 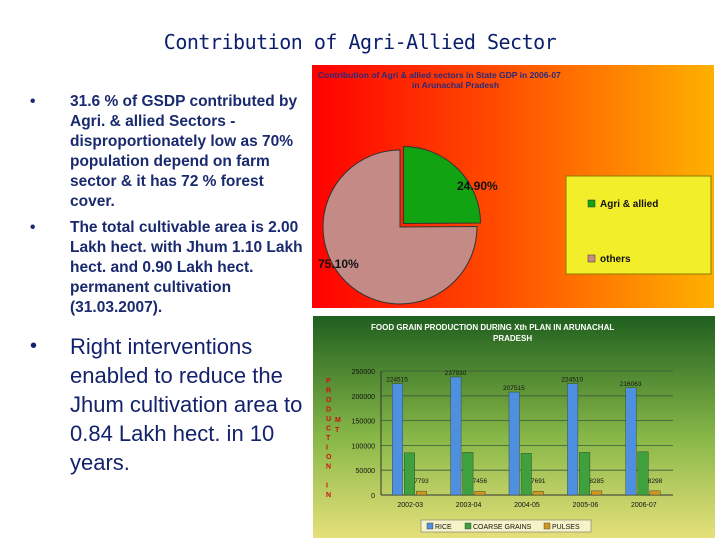 What do you see at coordinates (328, 381) in the screenshot?
I see `bar-ylabel-letter: P` at bounding box center [328, 381].